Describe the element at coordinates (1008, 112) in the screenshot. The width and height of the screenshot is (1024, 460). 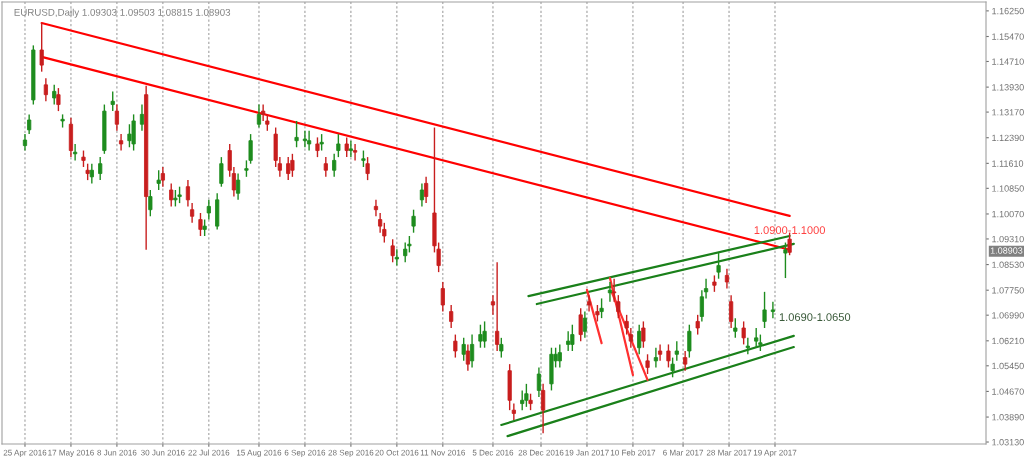
I see `y-tick-label: 1.13170` at that location.